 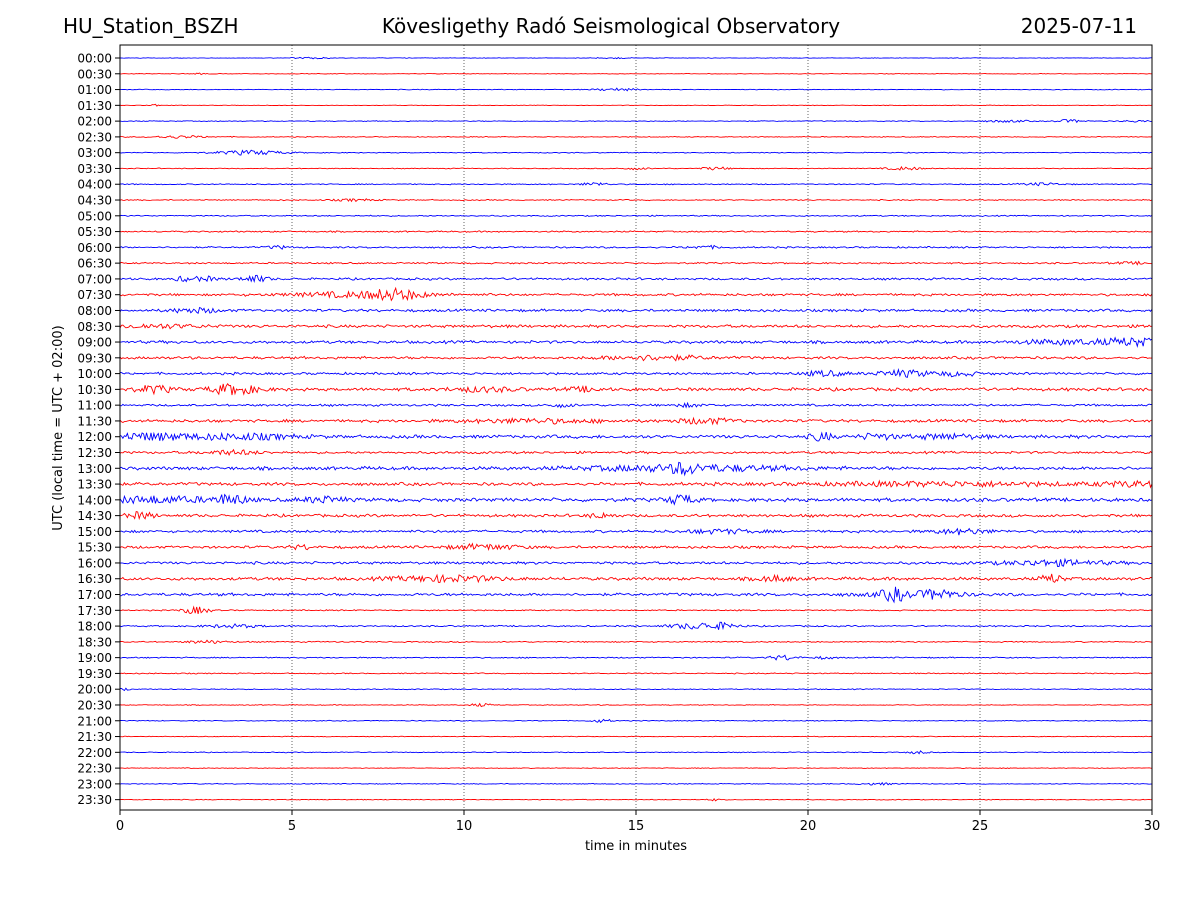 I want to click on y-tick-label: 23:00, so click(x=94, y=784).